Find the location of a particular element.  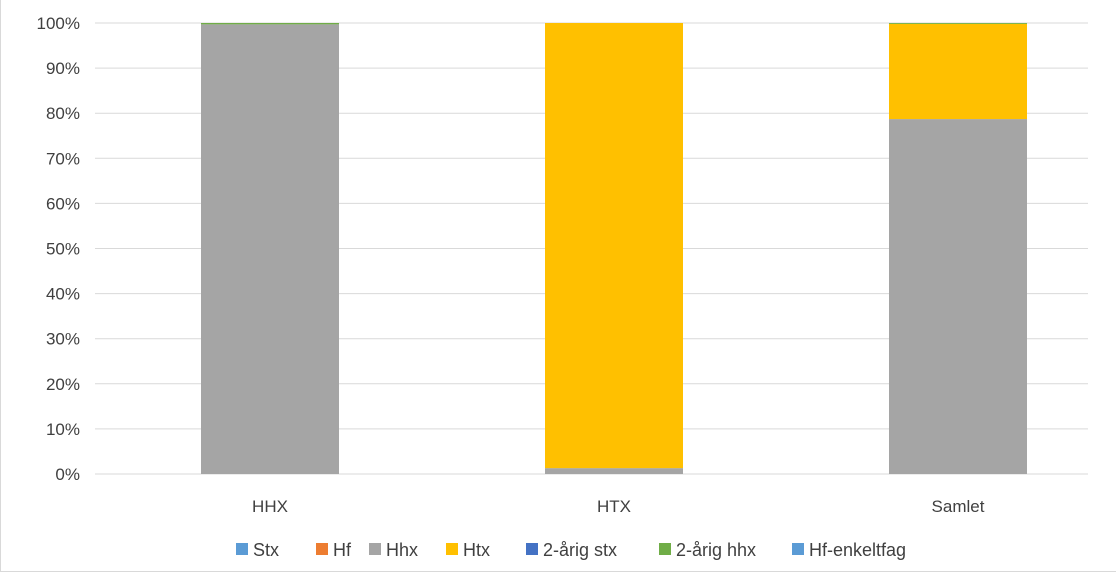

bar-segment-htx-htx is located at coordinates (614, 246).